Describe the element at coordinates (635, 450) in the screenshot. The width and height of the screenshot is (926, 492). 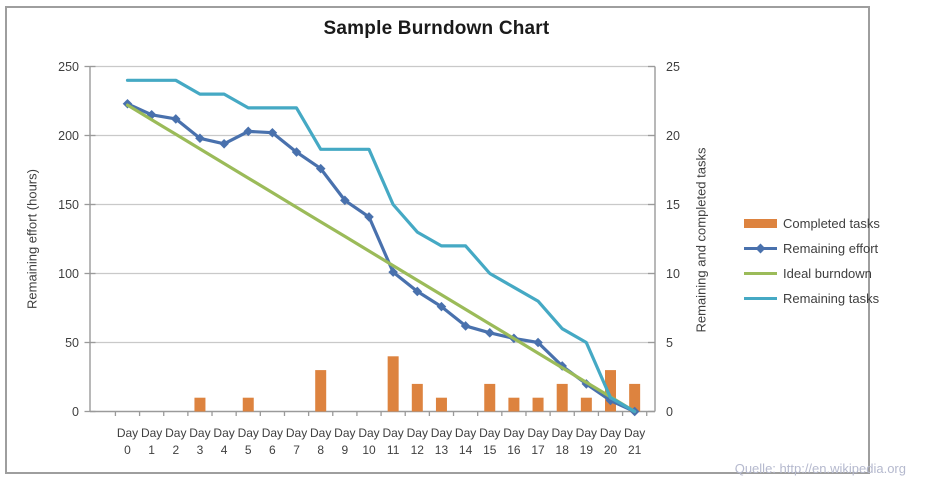
I see `tick-label: 21` at that location.